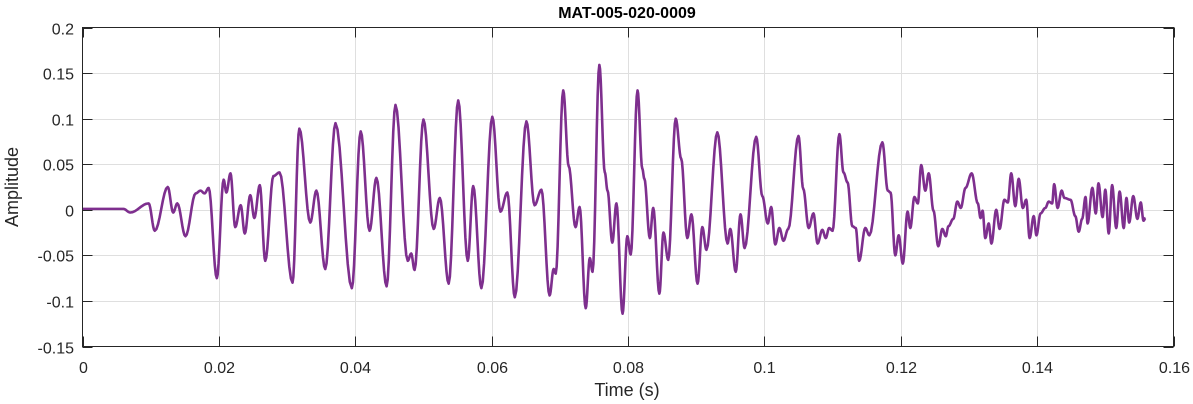  I want to click on y-tick-label: 0.05, so click(58, 166).